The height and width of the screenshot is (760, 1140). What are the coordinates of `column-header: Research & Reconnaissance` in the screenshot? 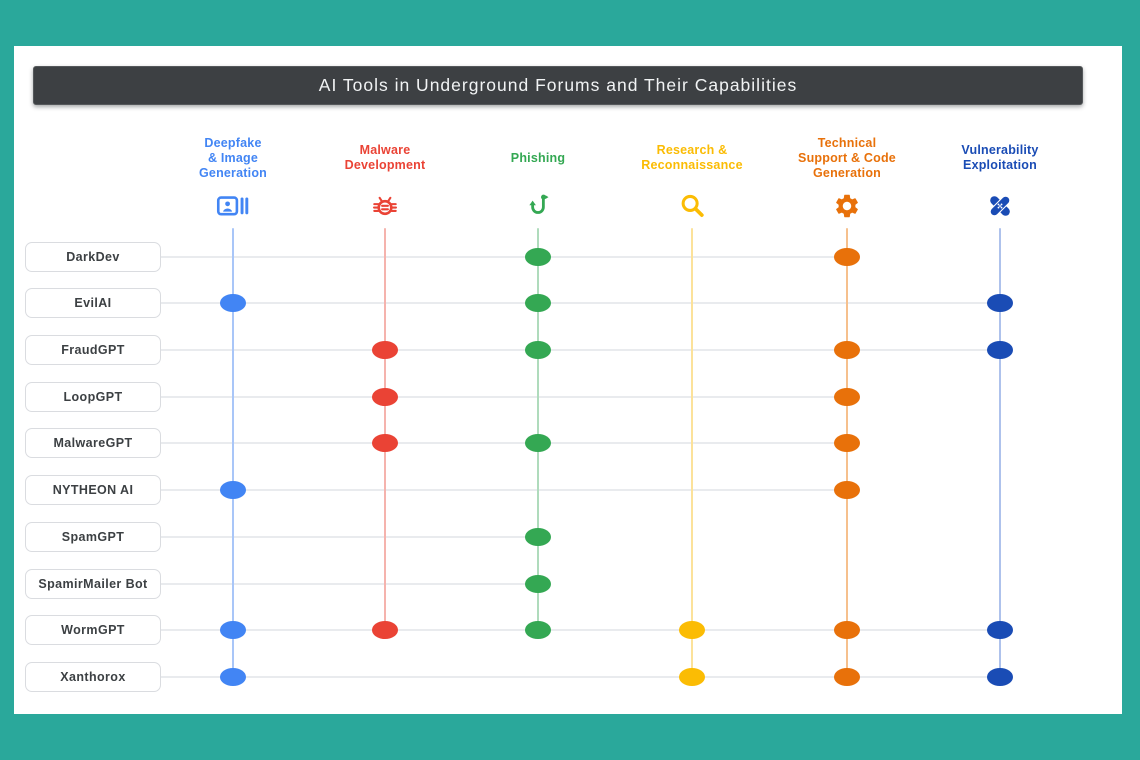 It's located at (692, 157).